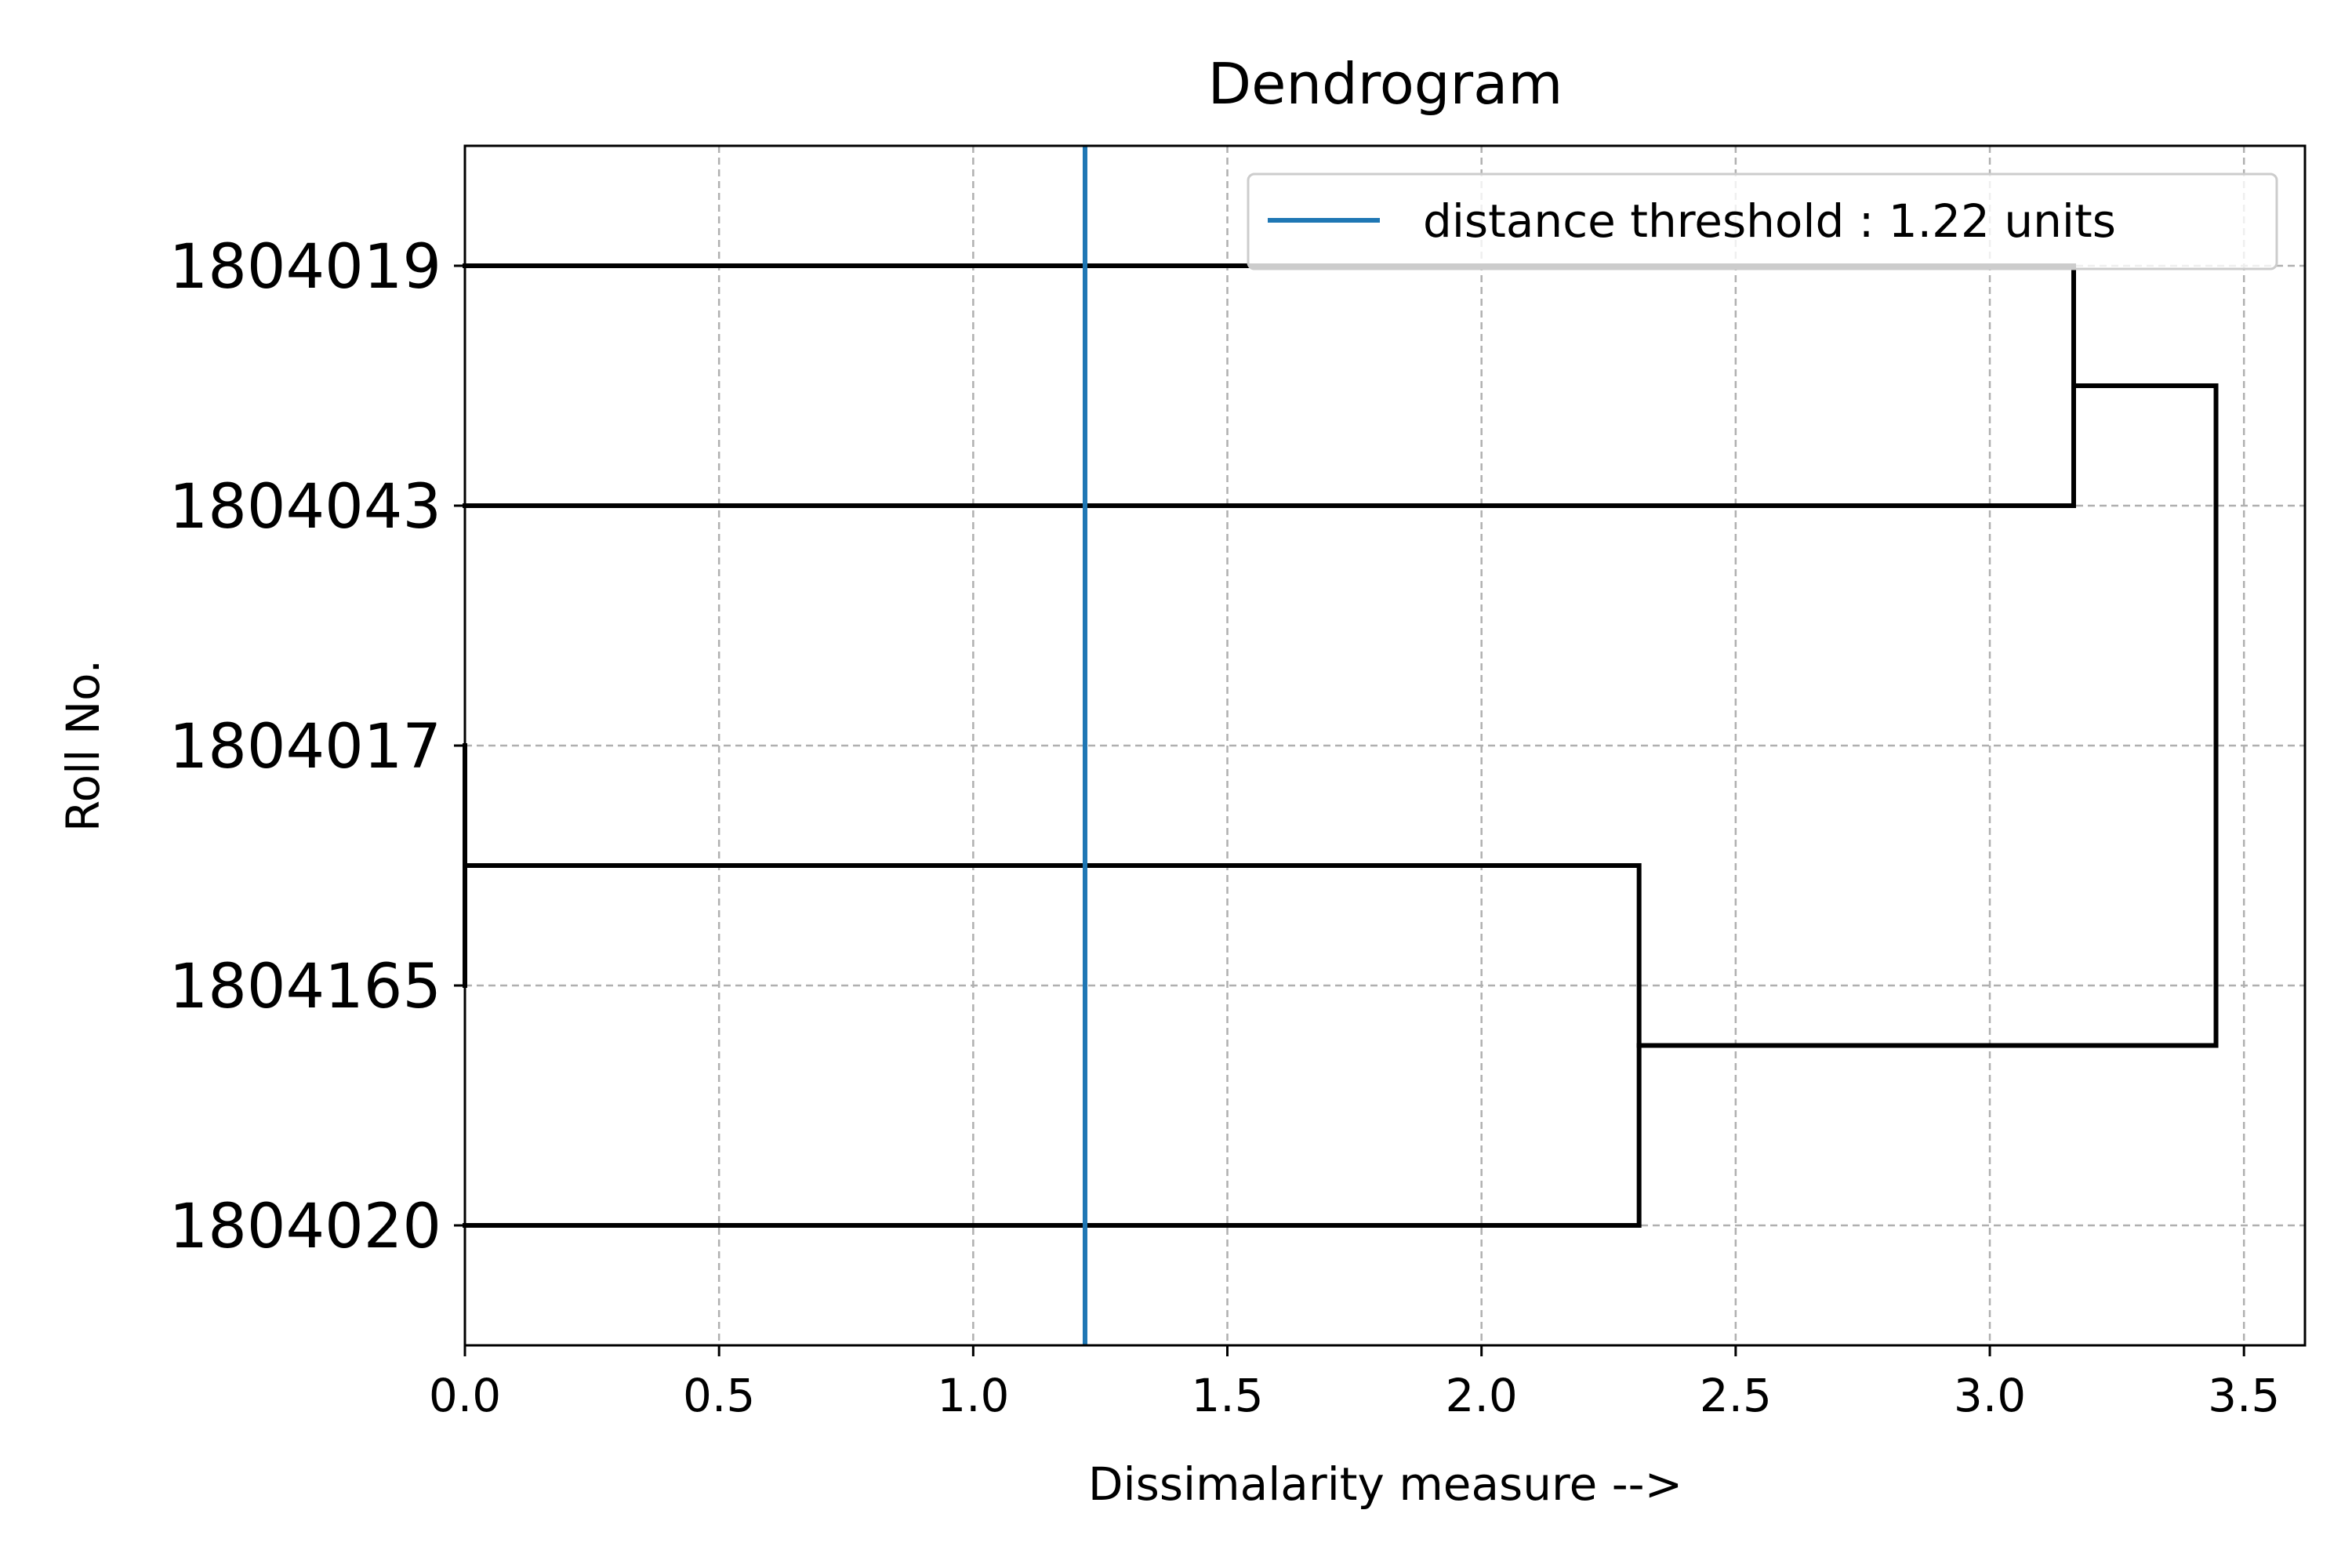 The image size is (2352, 1568). I want to click on legend-box, so click(1762, 221).